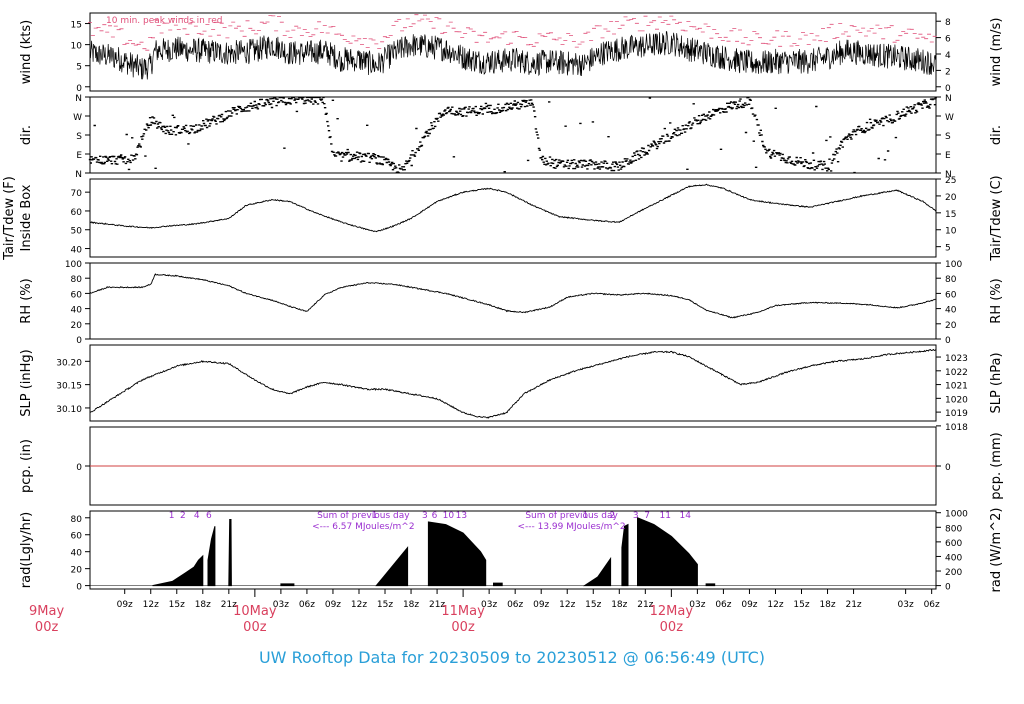 The image size is (1024, 704). Describe the element at coordinates (665, 516) in the screenshot. I see `radiation-hour-mark: 11` at that location.